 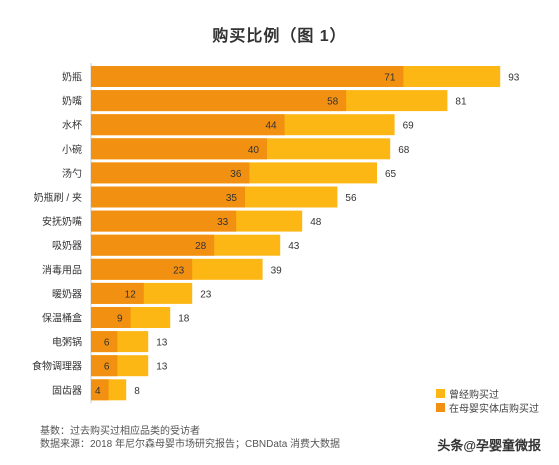 I want to click on value-label-ever-cat-5: 56, so click(x=351, y=198).